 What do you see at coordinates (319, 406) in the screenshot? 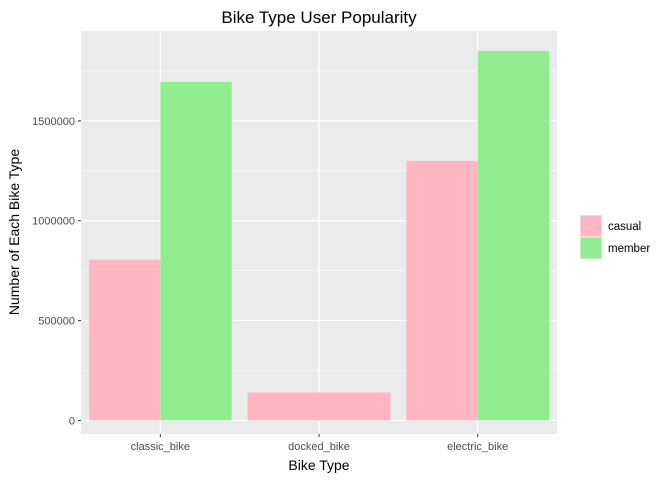
I see `bar-docked_bike-casual` at bounding box center [319, 406].